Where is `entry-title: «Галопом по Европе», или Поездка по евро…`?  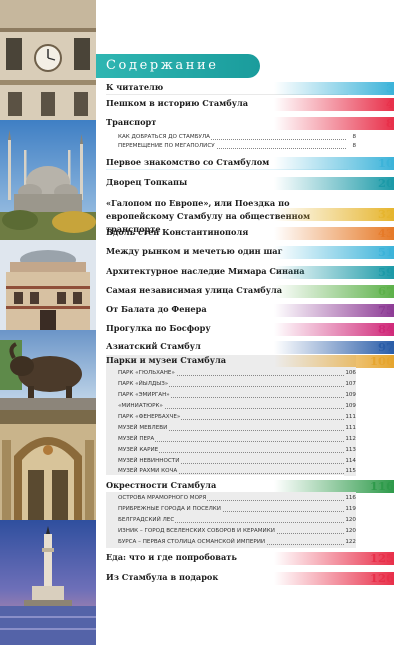
entry-title: «Галопом по Европе», или Поездка по евро… is located at coordinates (208, 216).